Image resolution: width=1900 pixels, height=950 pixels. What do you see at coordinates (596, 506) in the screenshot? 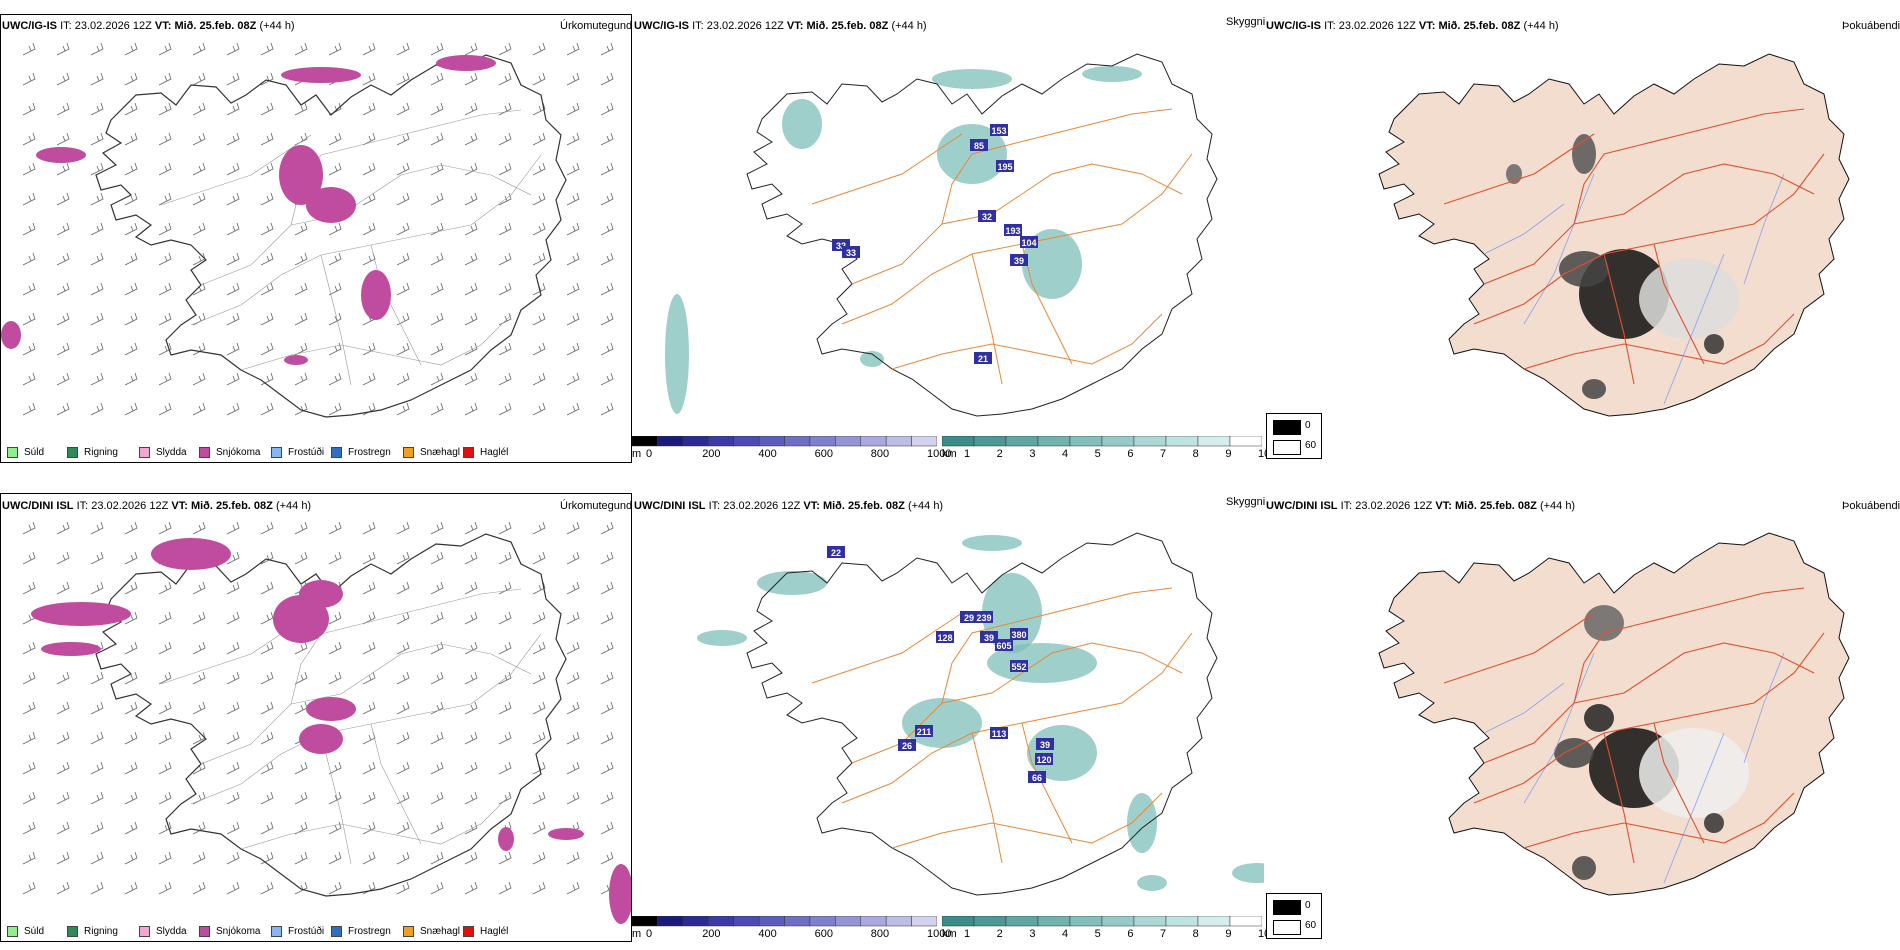
I see `title-precip-bottom: Úrkomutegund` at bounding box center [596, 506].